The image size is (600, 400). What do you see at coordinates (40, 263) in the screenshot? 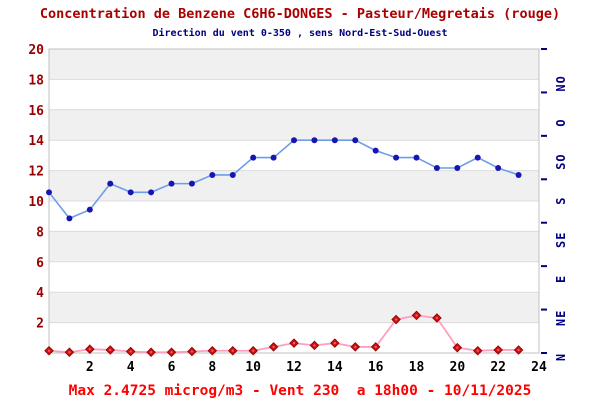
I see `y-axis-label: 6` at bounding box center [40, 263].